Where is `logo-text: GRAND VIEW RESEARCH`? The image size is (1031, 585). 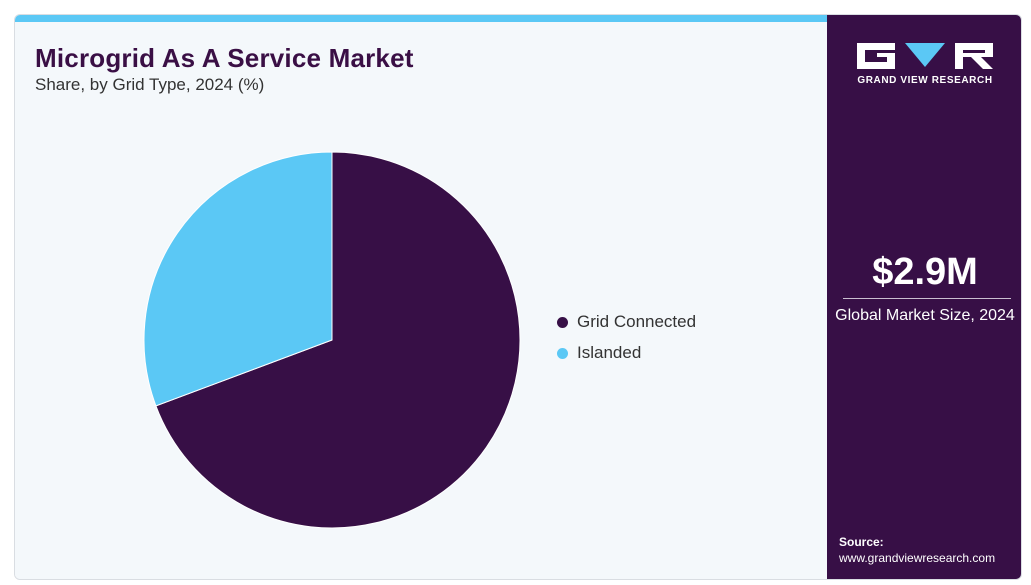
logo-text: GRAND VIEW RESEARCH is located at coordinates (925, 80).